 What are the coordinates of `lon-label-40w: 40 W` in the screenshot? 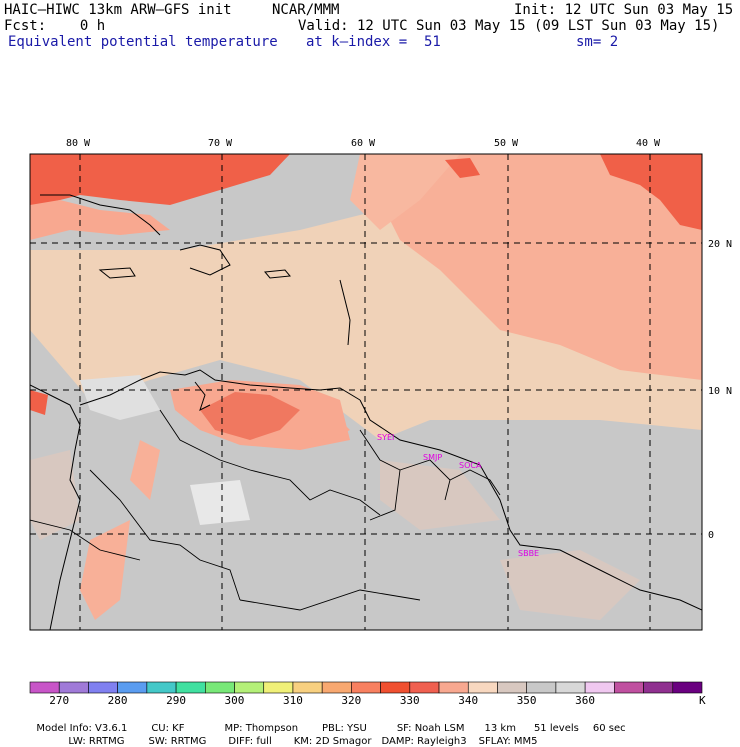 It's located at (648, 143).